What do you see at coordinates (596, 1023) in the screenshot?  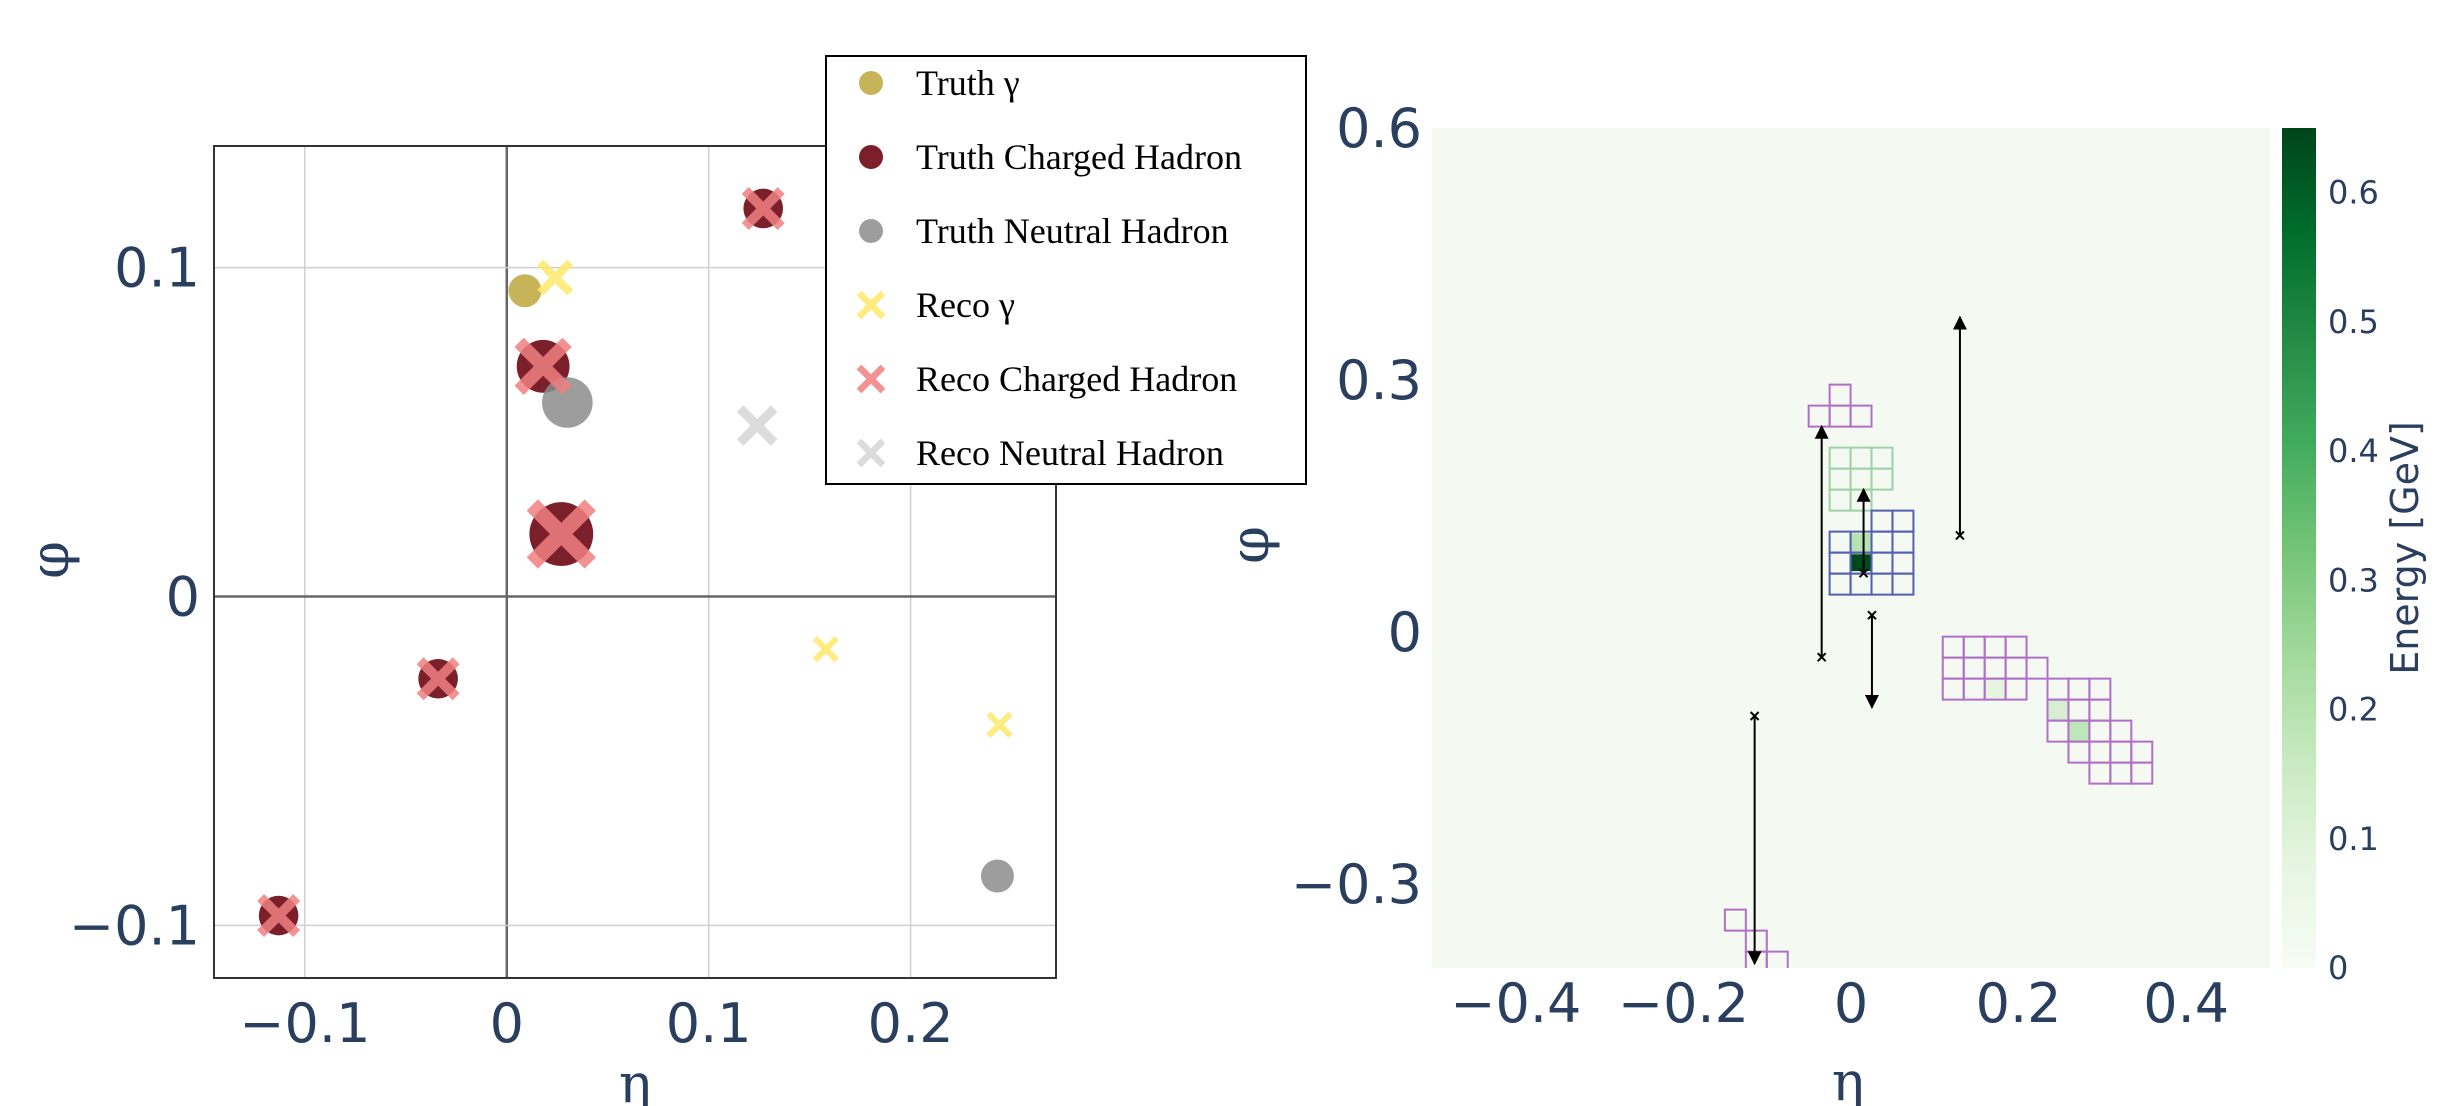 I see `left-x-ticks: −0.1 0 0.1 0.2` at bounding box center [596, 1023].